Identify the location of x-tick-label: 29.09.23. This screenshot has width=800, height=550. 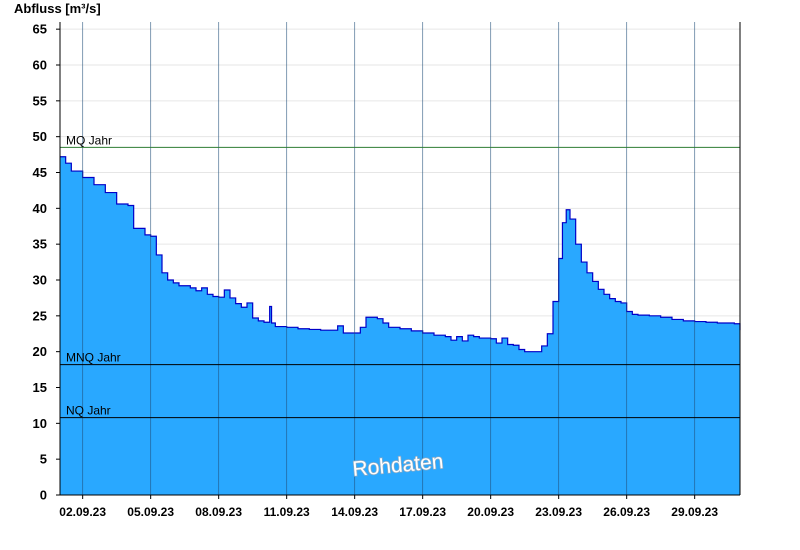
(694, 512).